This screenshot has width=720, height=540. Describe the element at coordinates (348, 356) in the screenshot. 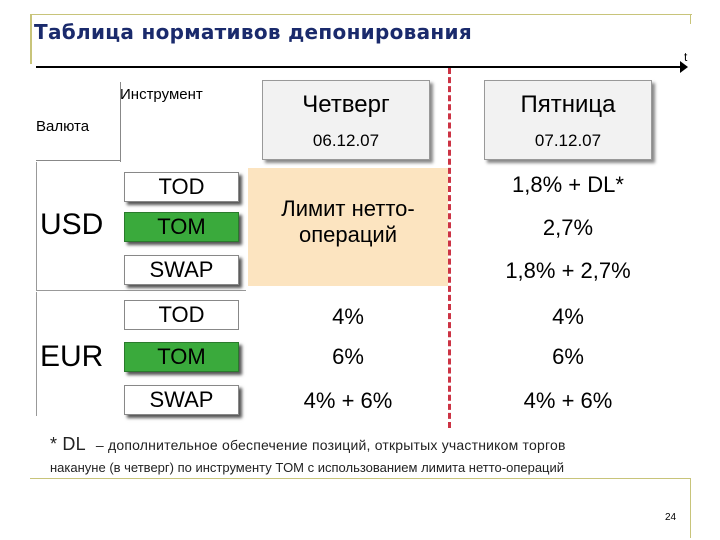

I see `eur-thursday-tom: 6%` at that location.